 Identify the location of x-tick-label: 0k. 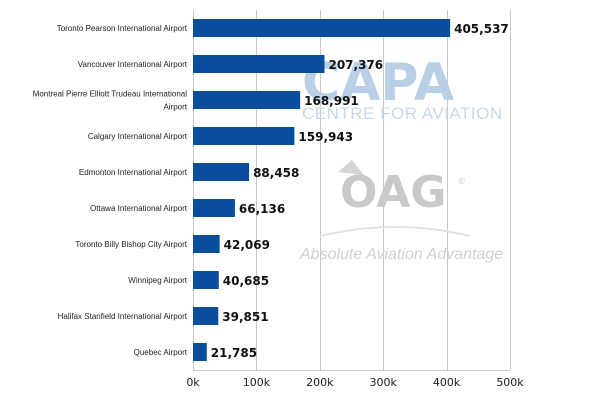
(193, 382).